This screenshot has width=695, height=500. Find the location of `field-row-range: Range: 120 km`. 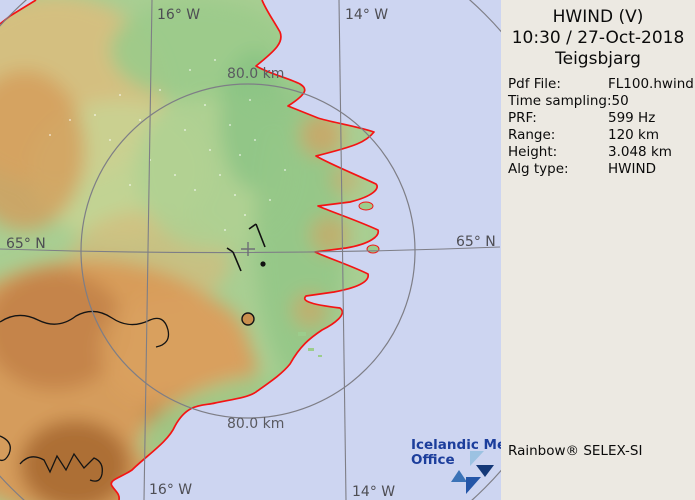

field-row-range: Range: 120 km is located at coordinates (601, 135).